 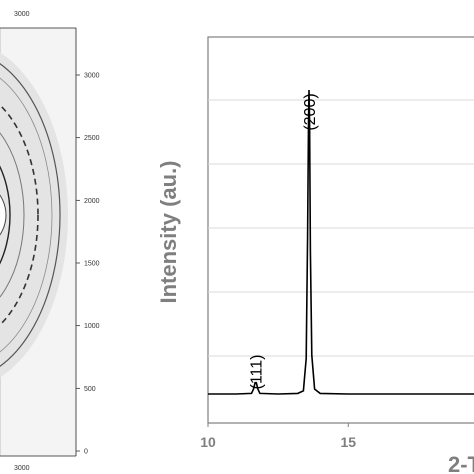 I want to click on diffraction-rings, so click(x=34, y=215).